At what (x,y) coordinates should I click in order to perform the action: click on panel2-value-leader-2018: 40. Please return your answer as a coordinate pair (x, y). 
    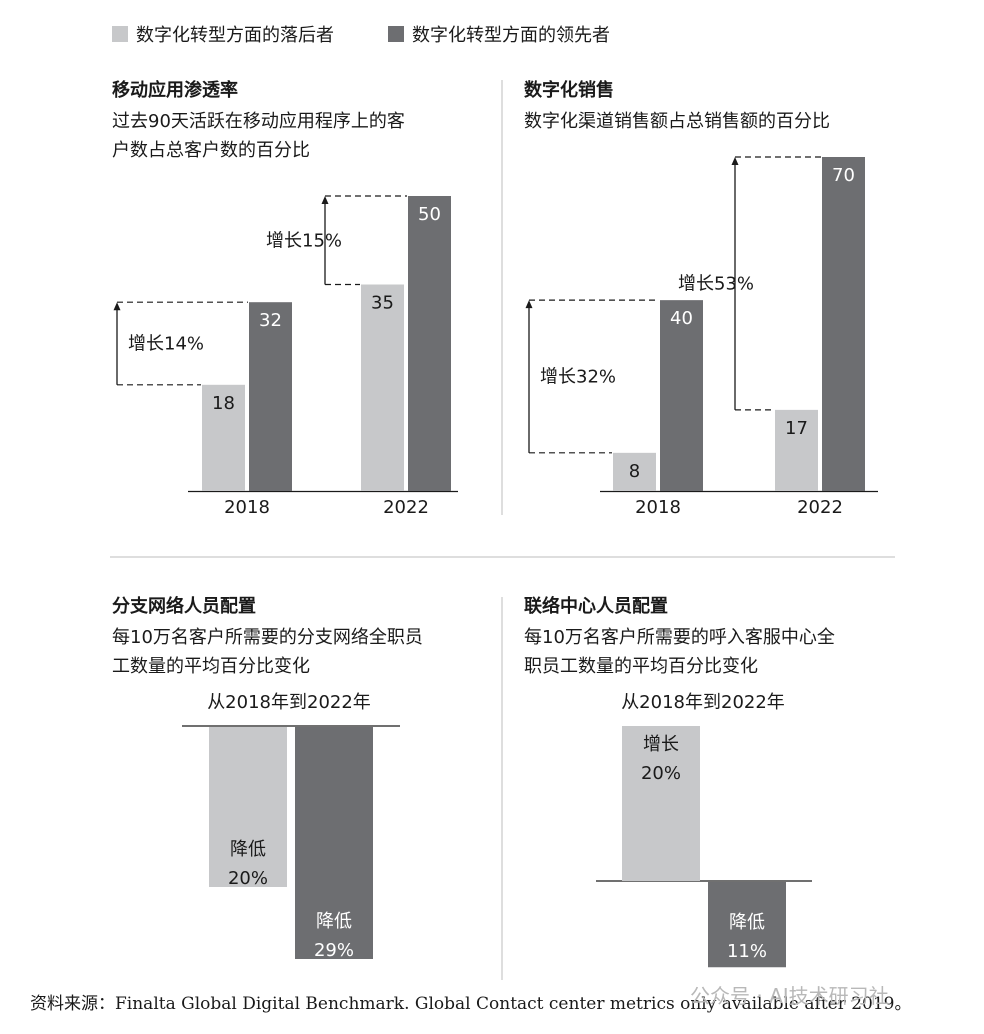
    Looking at the image, I should click on (681, 318).